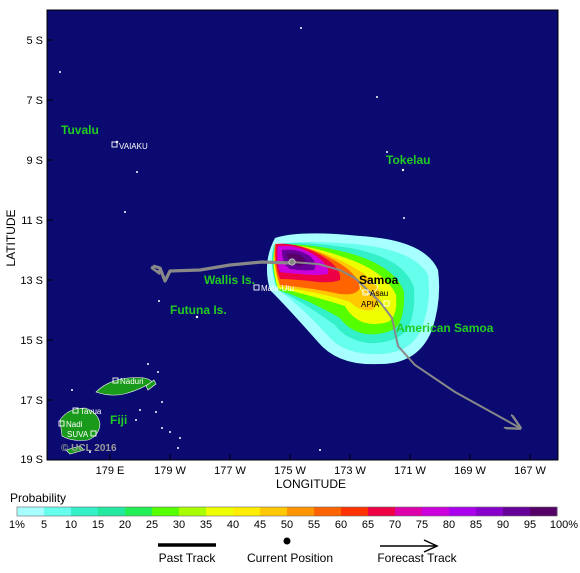 This screenshot has height=573, width=580. I want to click on region-label-samoa: Samoa, so click(379, 280).